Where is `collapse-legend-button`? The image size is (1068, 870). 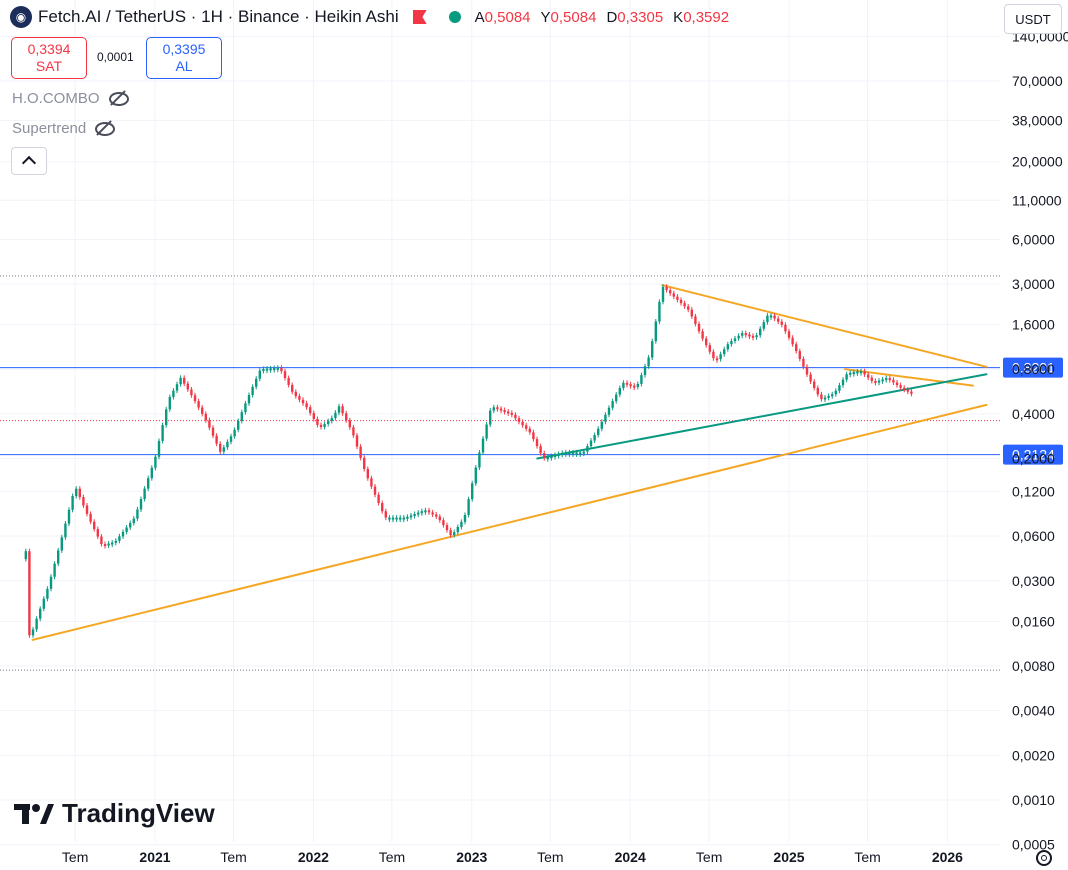
collapse-legend-button is located at coordinates (29, 161).